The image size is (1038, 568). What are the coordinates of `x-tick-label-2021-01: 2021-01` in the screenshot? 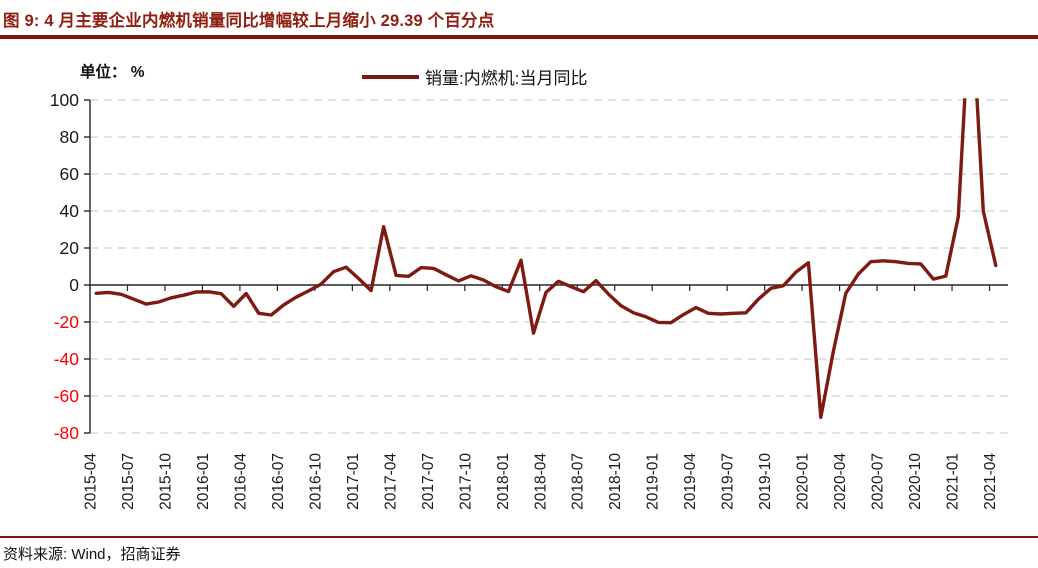 It's located at (953, 481).